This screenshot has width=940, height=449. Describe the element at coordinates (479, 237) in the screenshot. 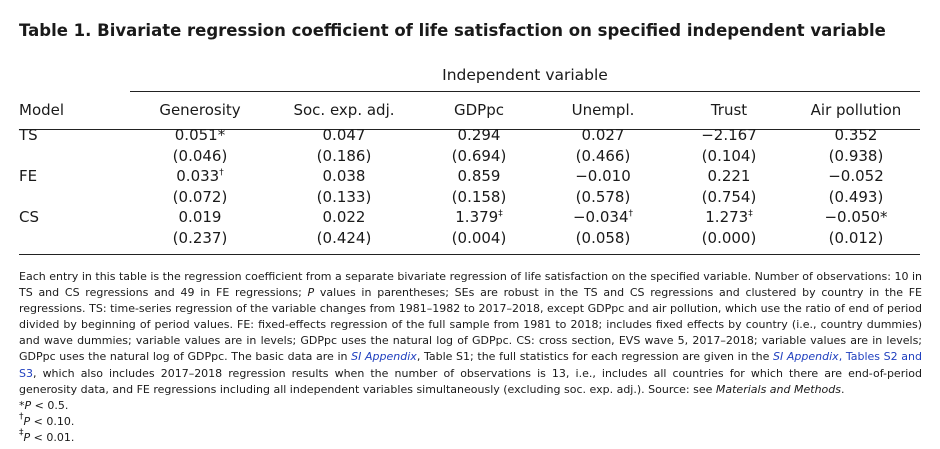

I see `pvalue-cell: (0.004)` at that location.